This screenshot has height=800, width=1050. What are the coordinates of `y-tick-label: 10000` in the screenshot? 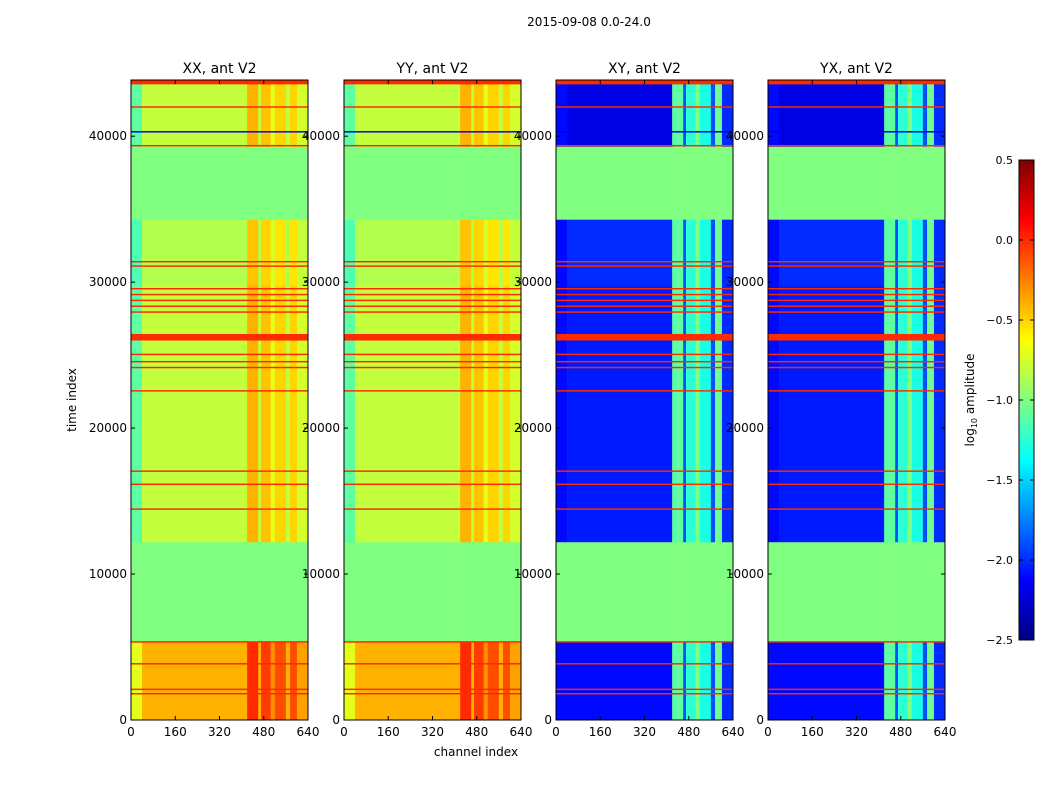 It's located at (321, 574).